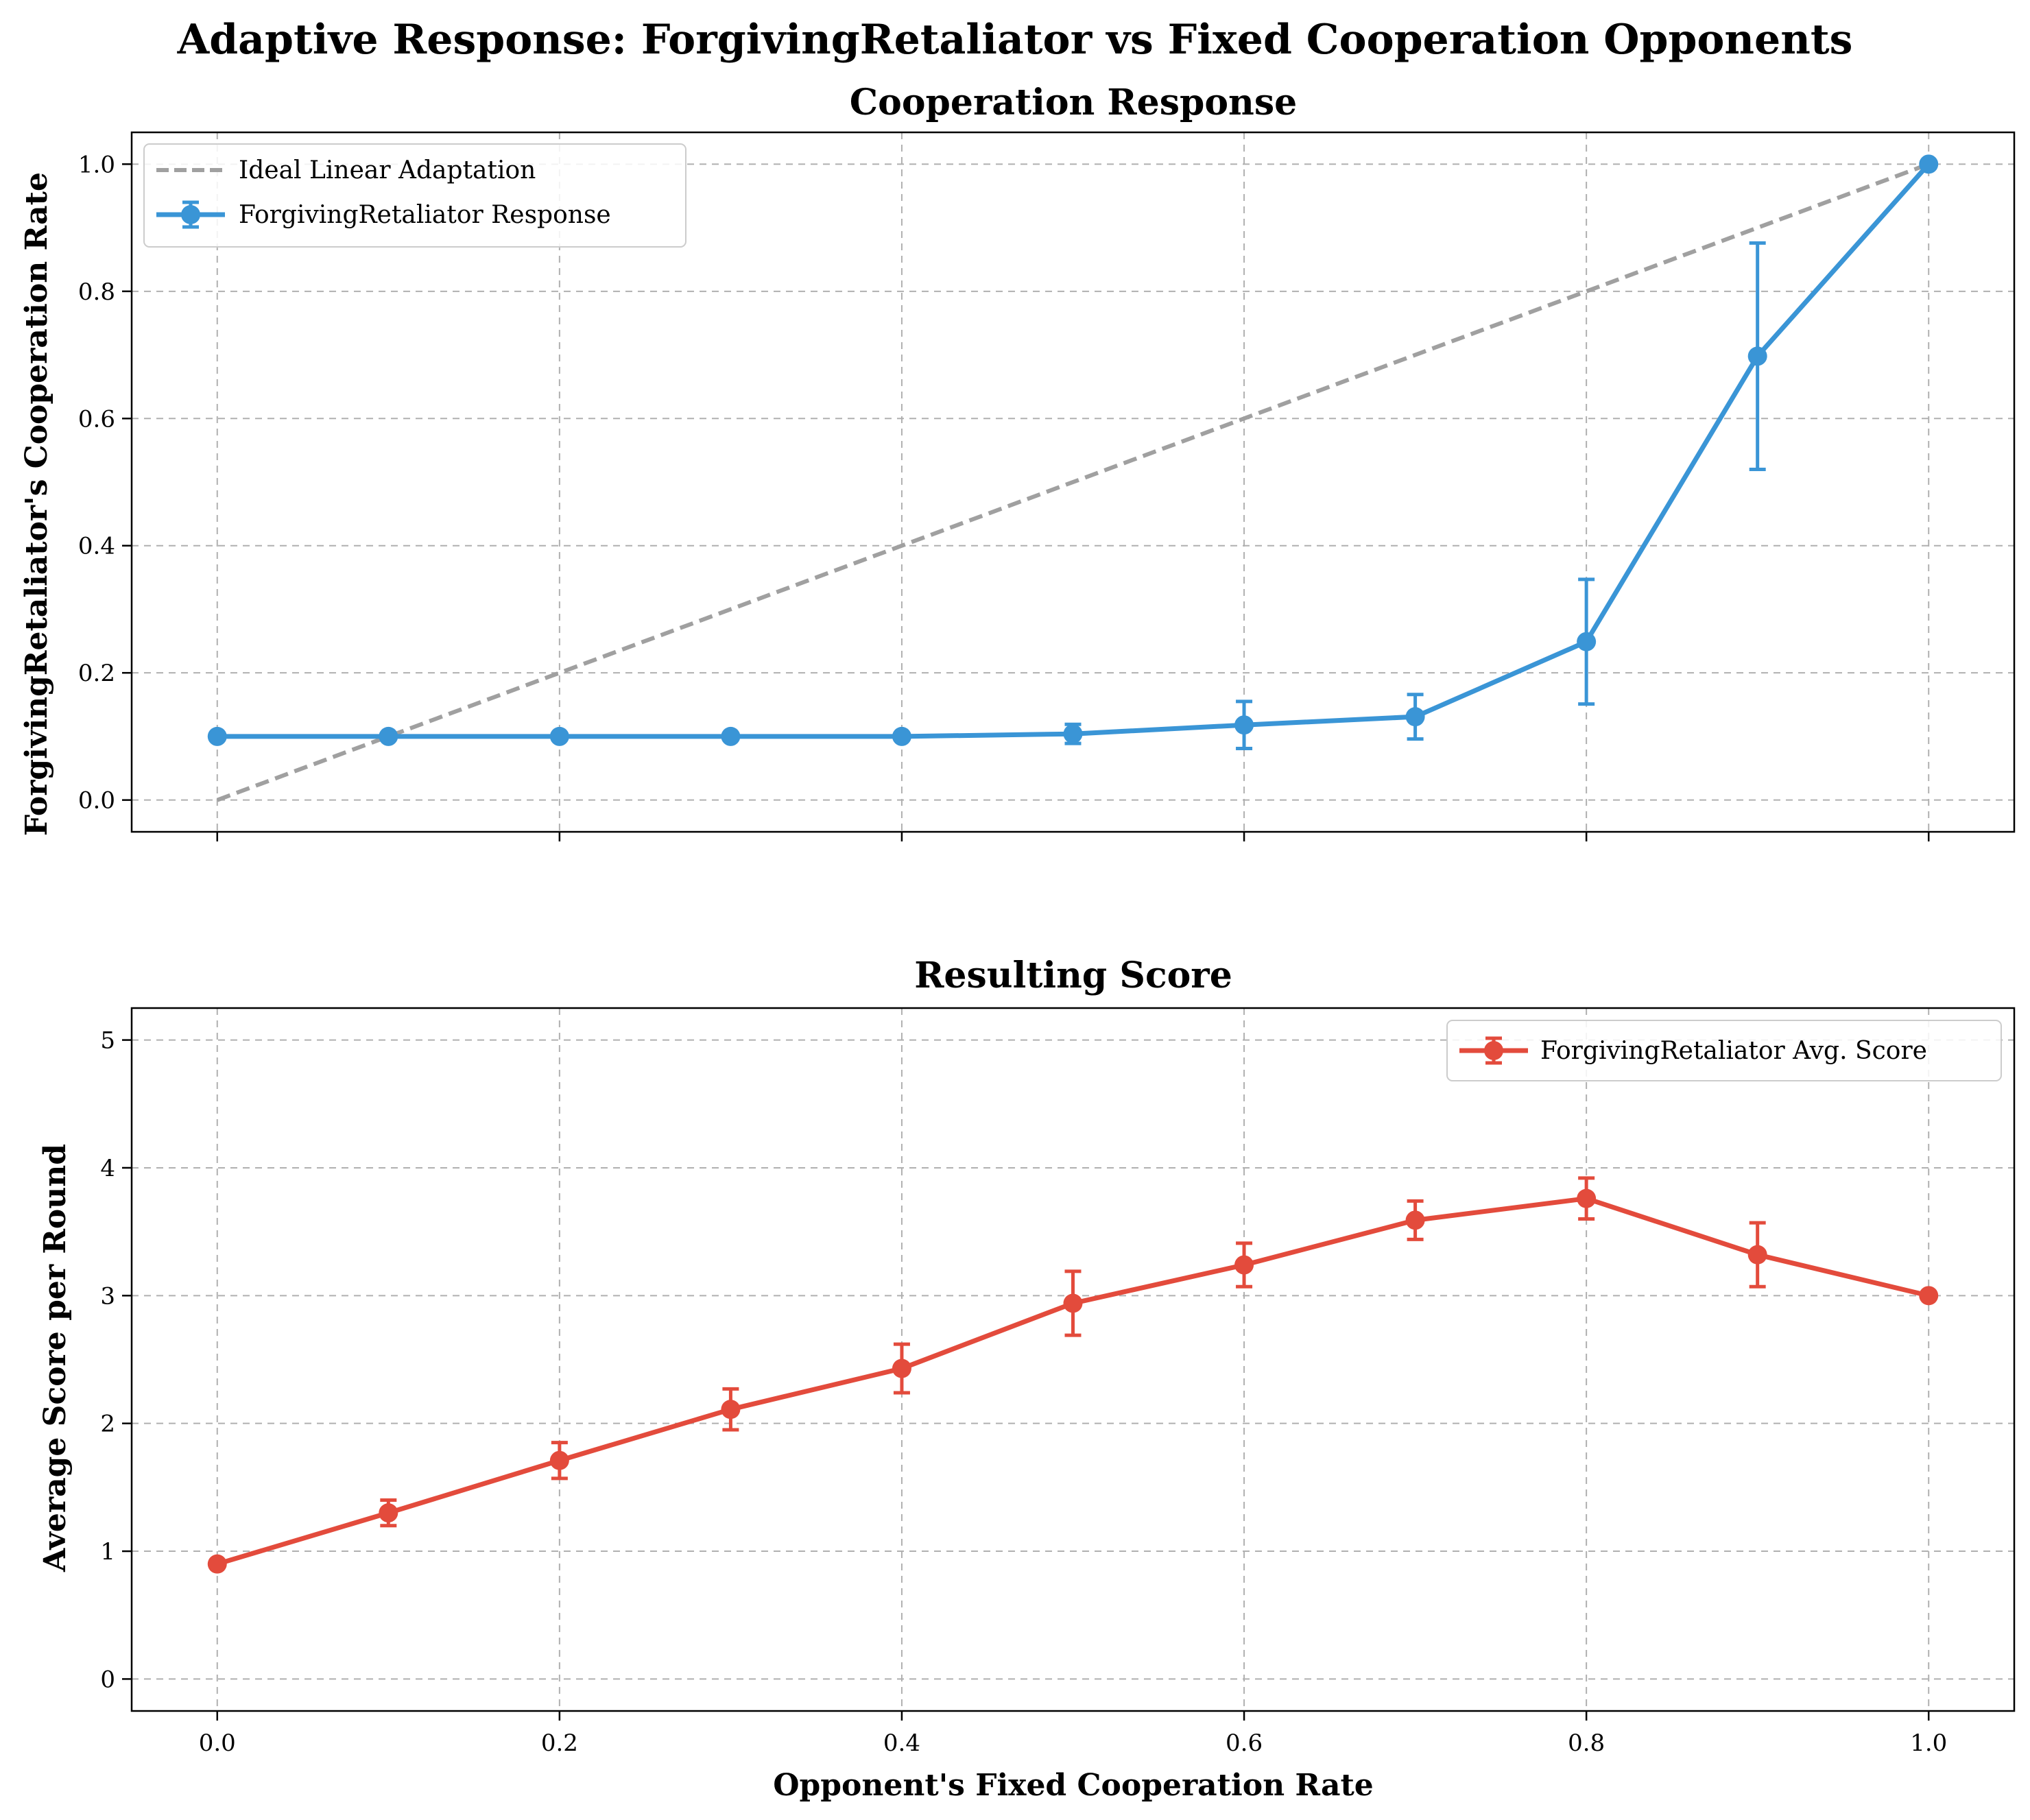 The height and width of the screenshot is (1820, 2030). Describe the element at coordinates (1494, 1050) in the screenshot. I see `legend-swatch-score-marker` at that location.